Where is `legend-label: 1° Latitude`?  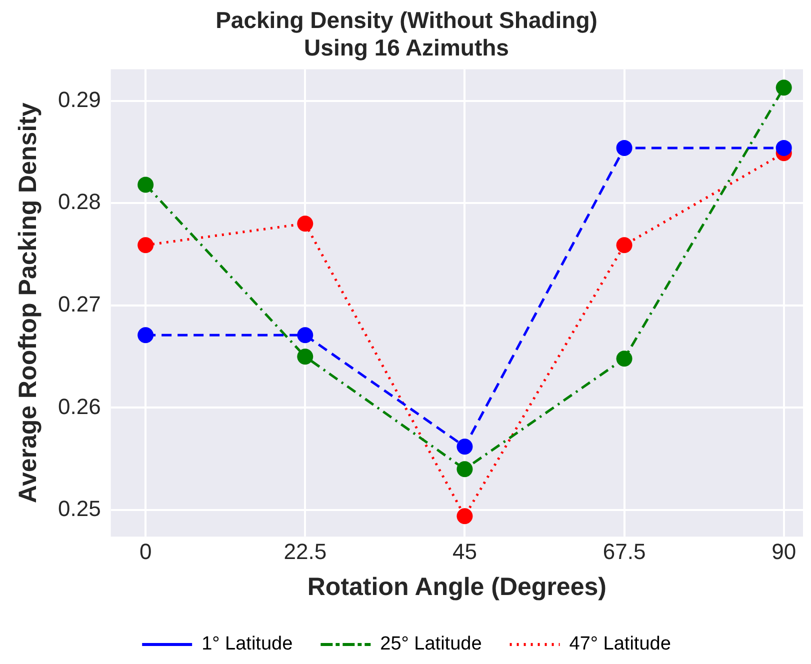 legend-label: 1° Latitude is located at coordinates (247, 644).